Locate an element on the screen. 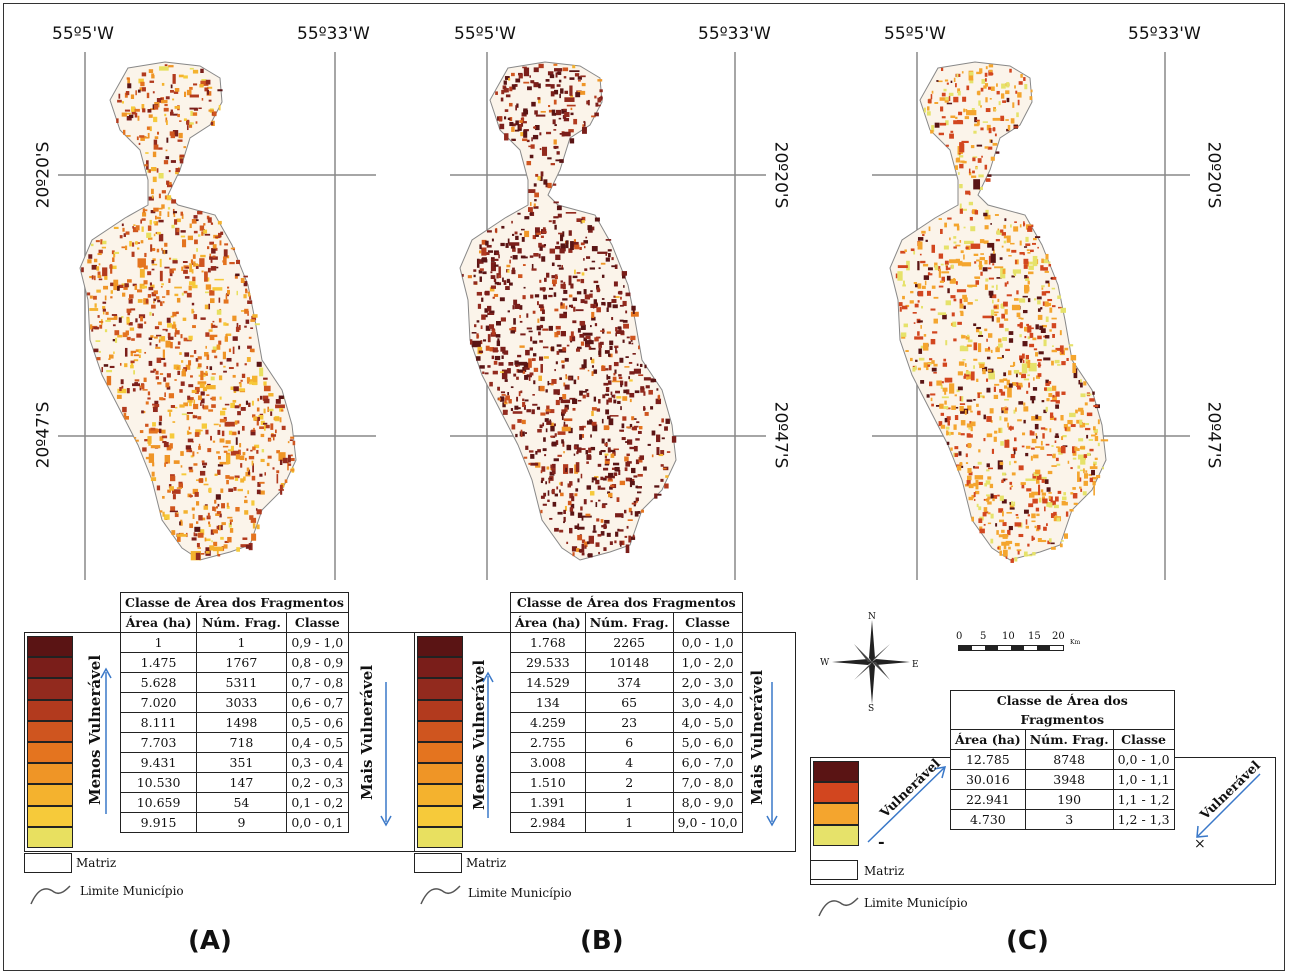  table-row: 1.768 2265 0,0 - 1,0 is located at coordinates (627, 643).